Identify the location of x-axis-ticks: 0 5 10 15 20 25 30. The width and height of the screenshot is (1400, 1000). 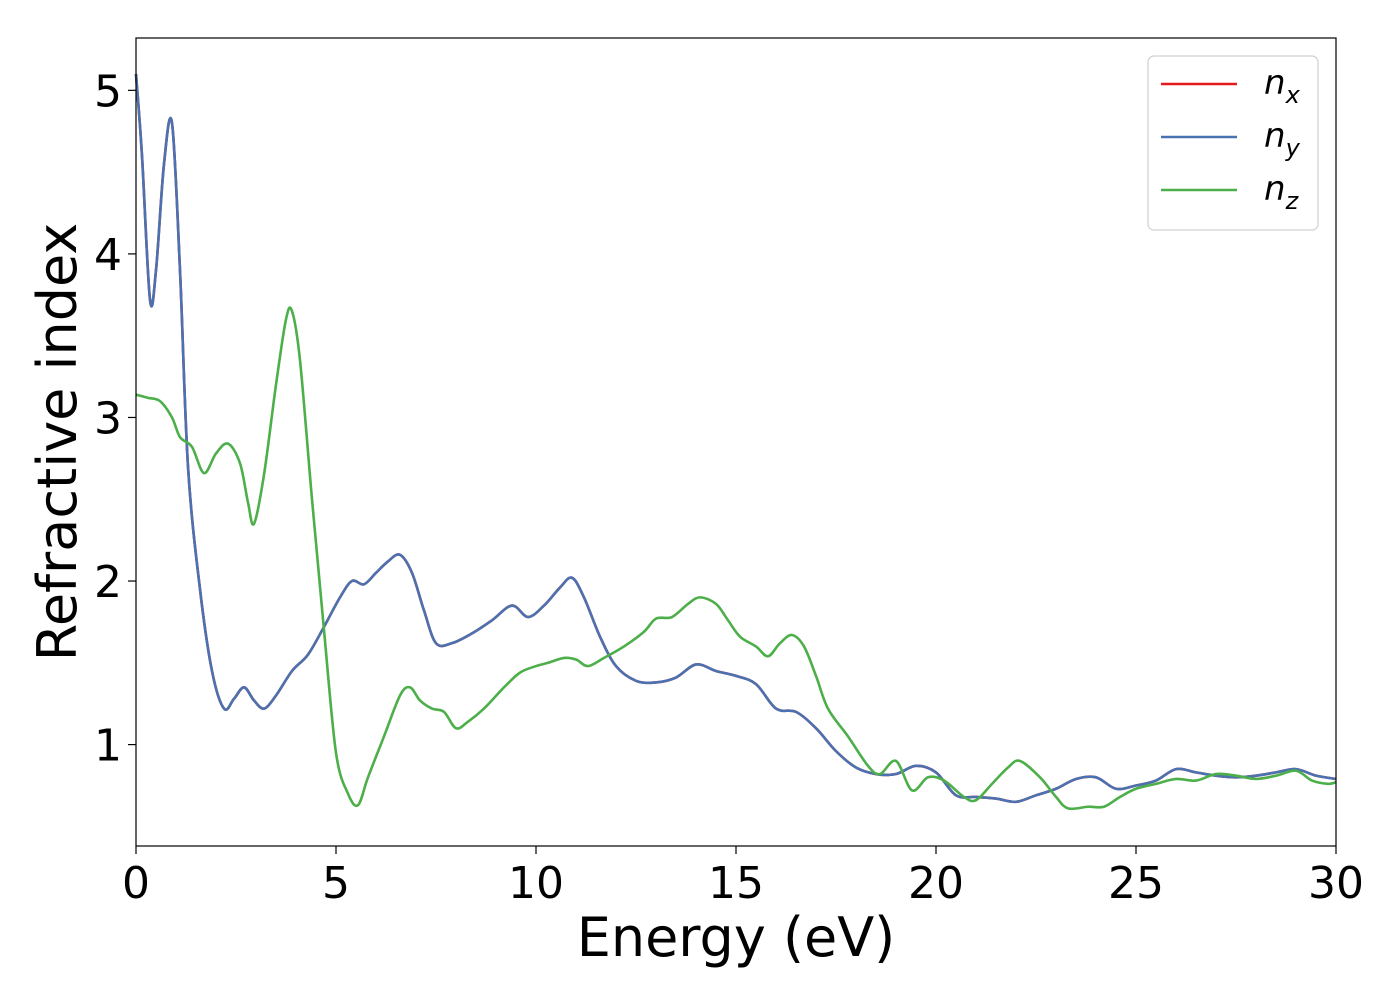
(743, 877).